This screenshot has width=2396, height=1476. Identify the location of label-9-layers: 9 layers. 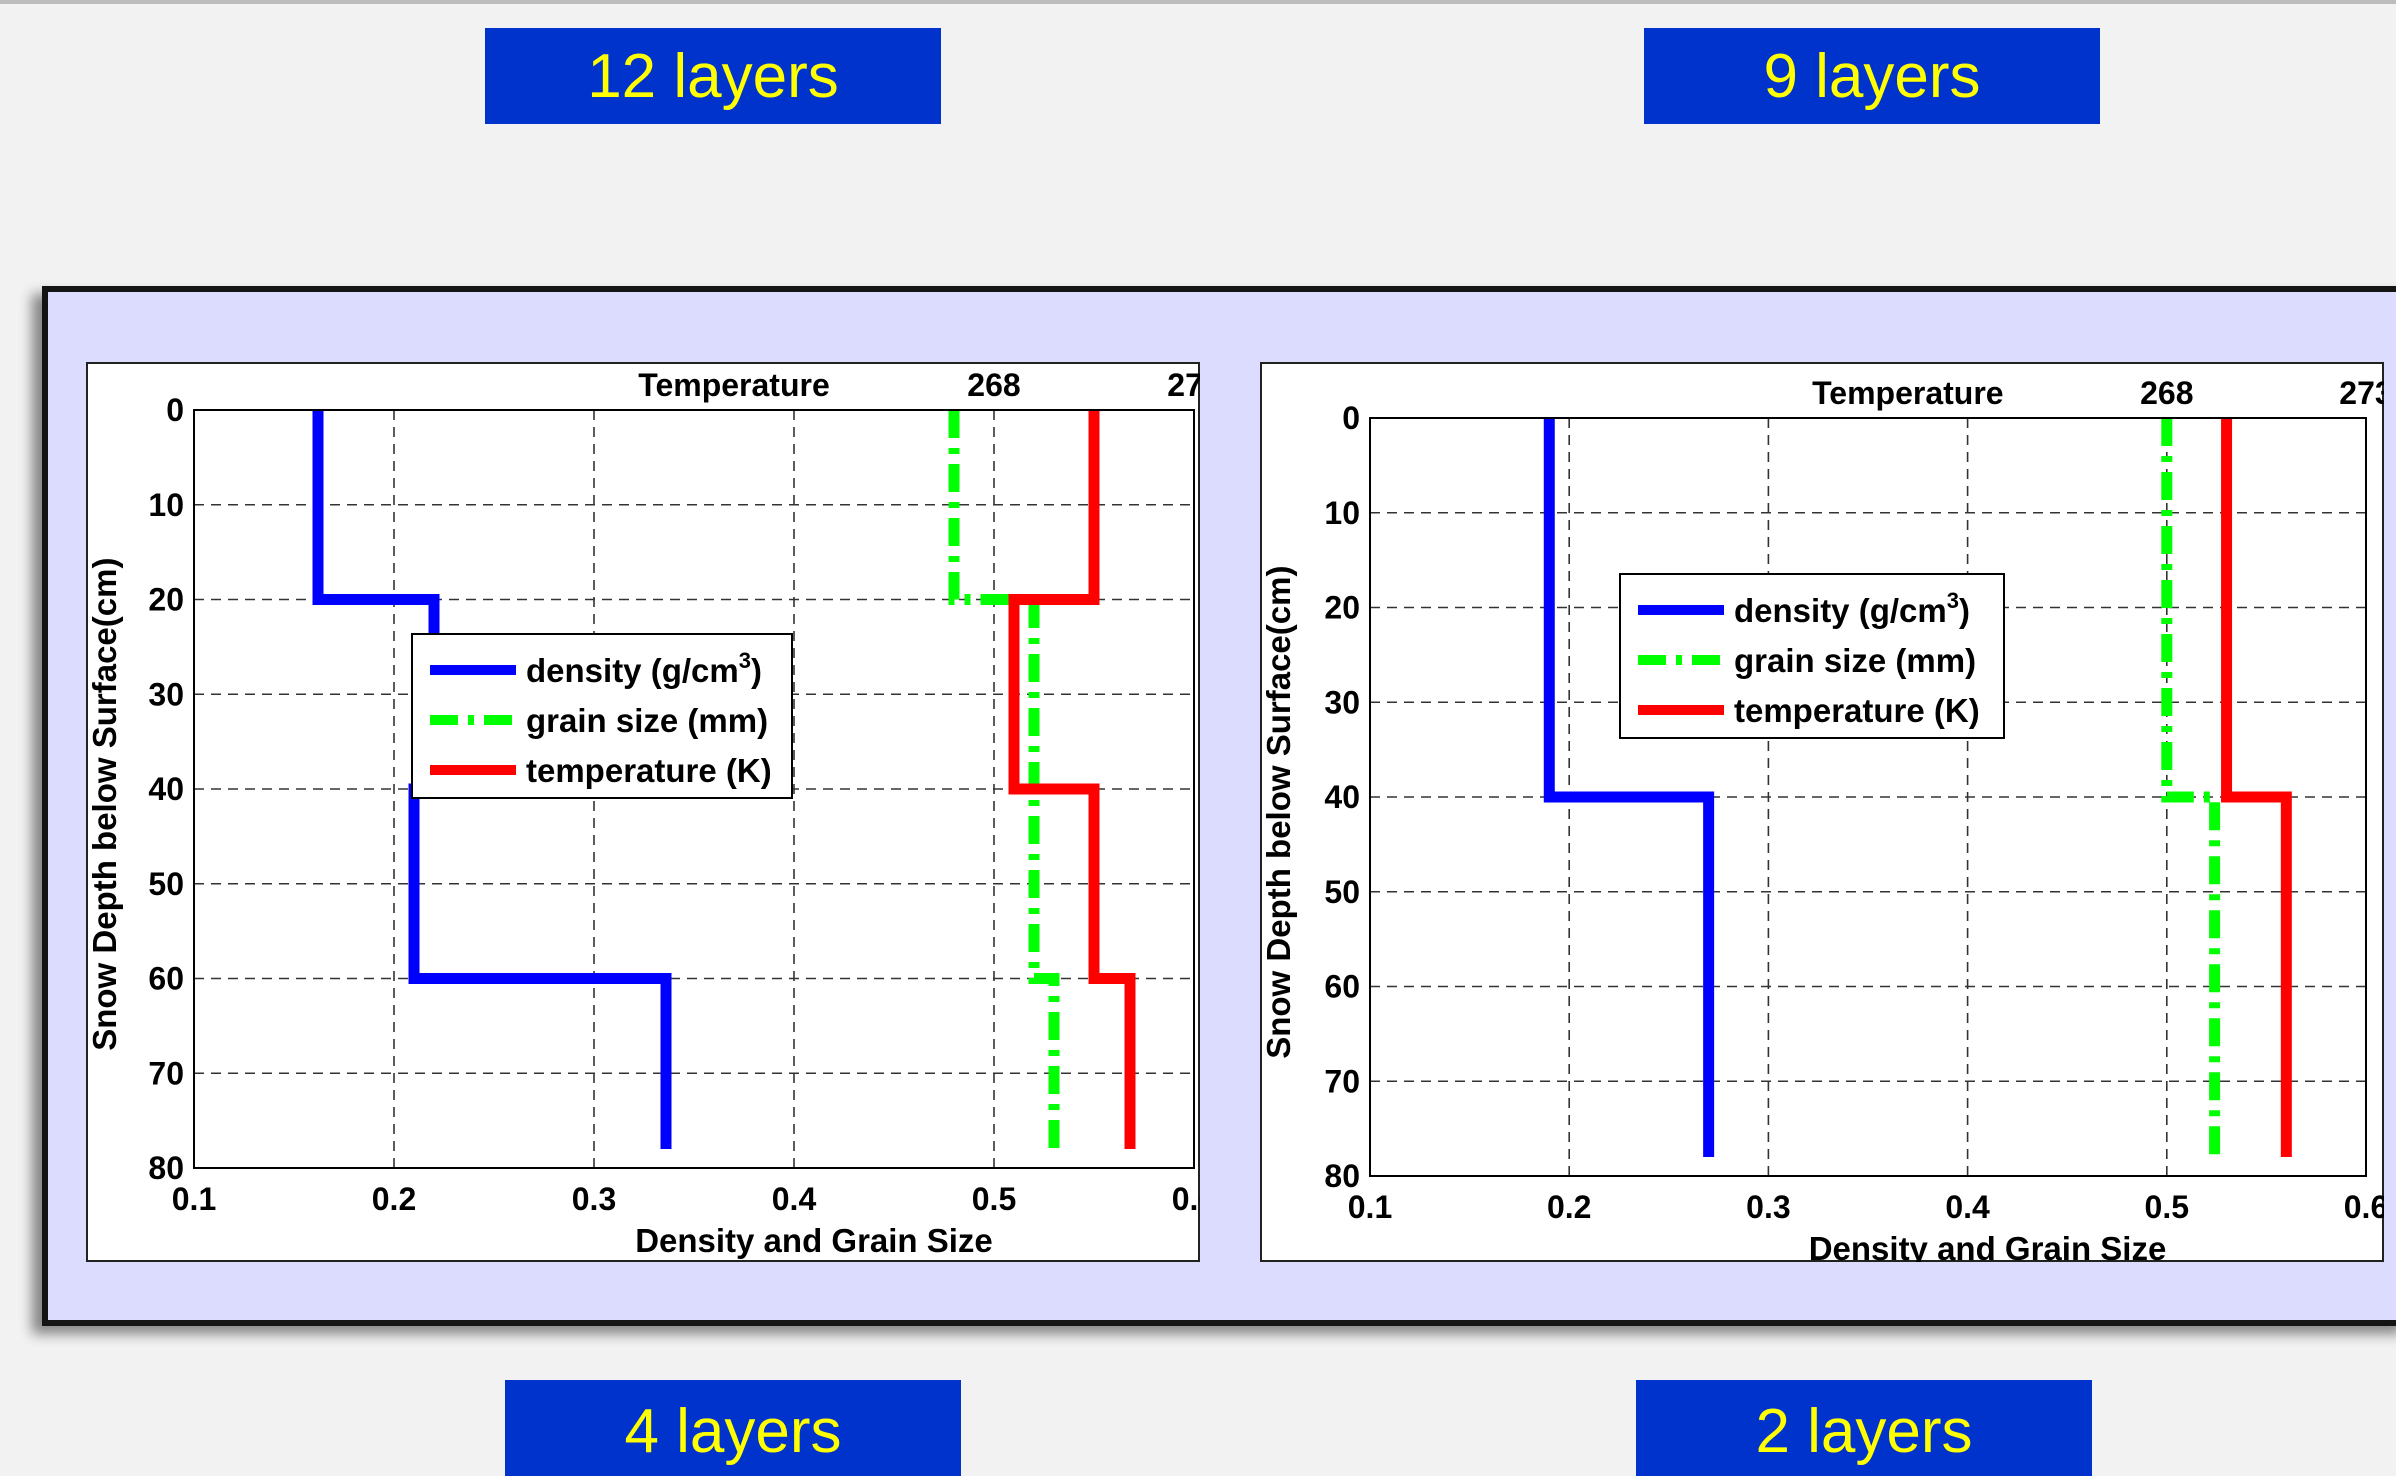
(1872, 76).